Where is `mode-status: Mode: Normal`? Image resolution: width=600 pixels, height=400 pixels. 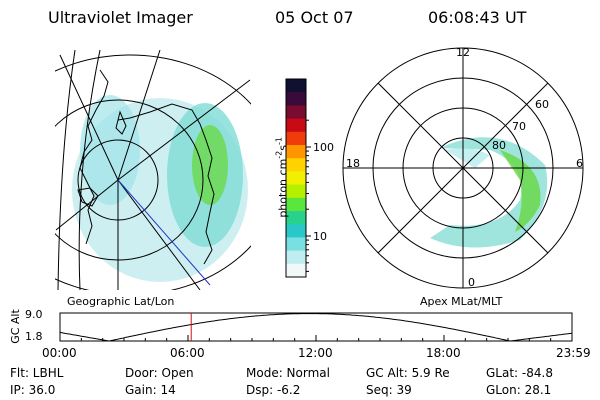
mode-status: Mode: Normal is located at coordinates (288, 373).